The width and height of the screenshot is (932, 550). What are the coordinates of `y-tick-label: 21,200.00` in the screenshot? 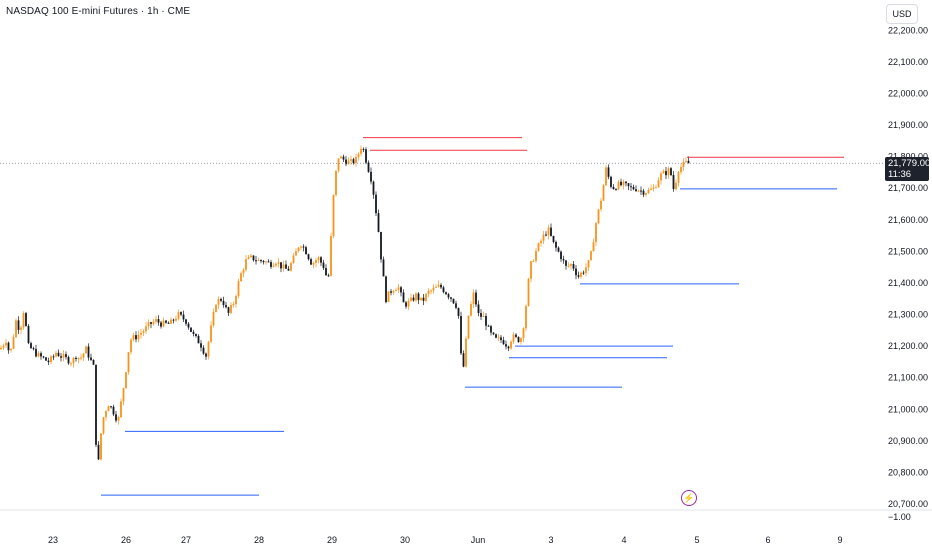 It's located at (908, 346).